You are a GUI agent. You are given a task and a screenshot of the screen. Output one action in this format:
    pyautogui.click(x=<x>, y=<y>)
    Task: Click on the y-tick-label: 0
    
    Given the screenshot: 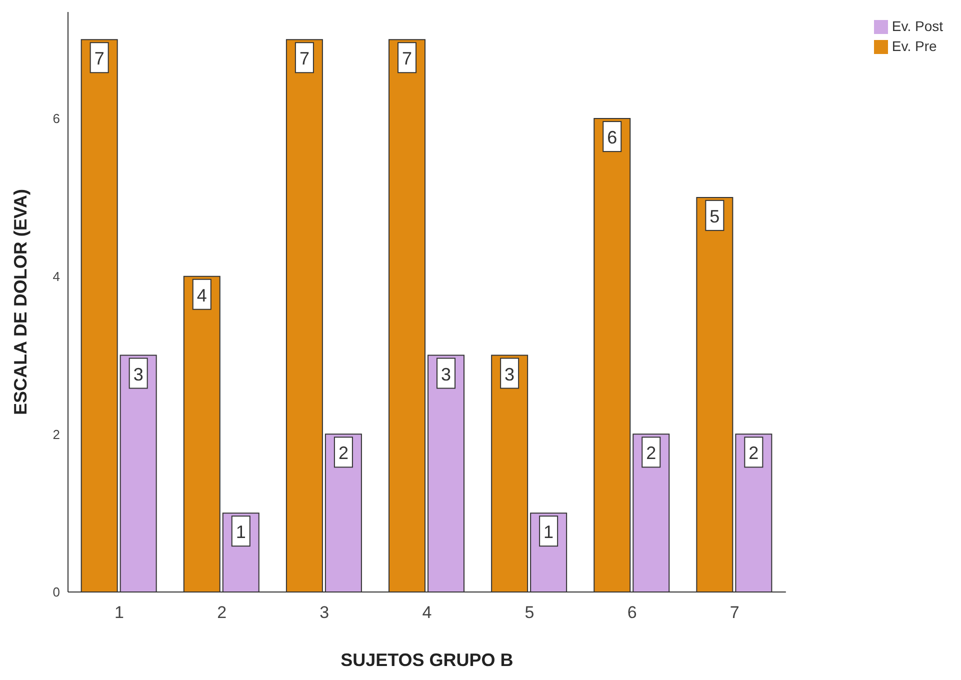 What is the action you would take?
    pyautogui.click(x=56, y=592)
    